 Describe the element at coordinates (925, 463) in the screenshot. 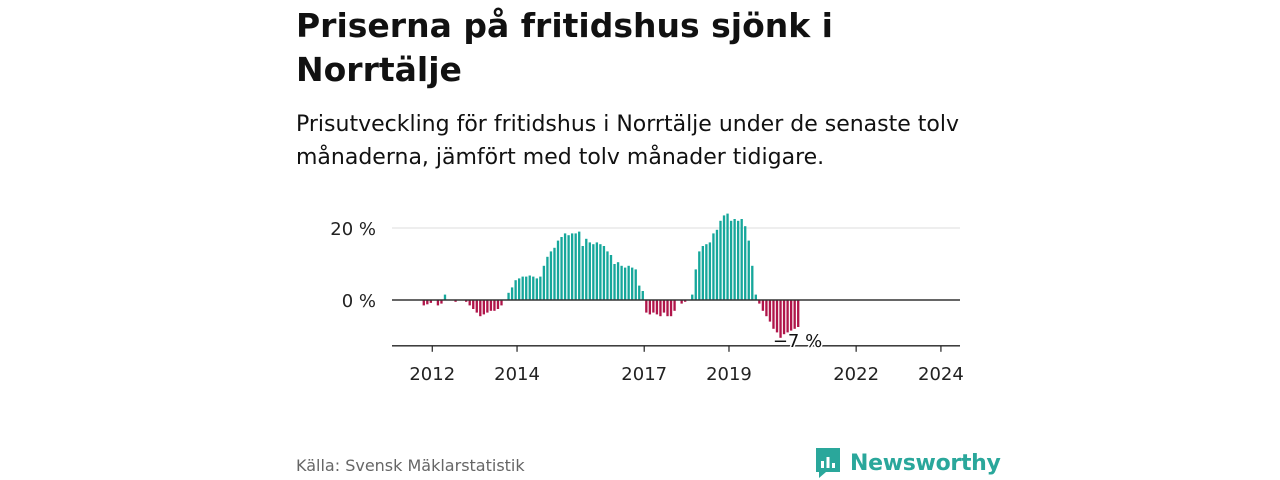

I see `newsworthy-logo-text: Newsworthy` at that location.